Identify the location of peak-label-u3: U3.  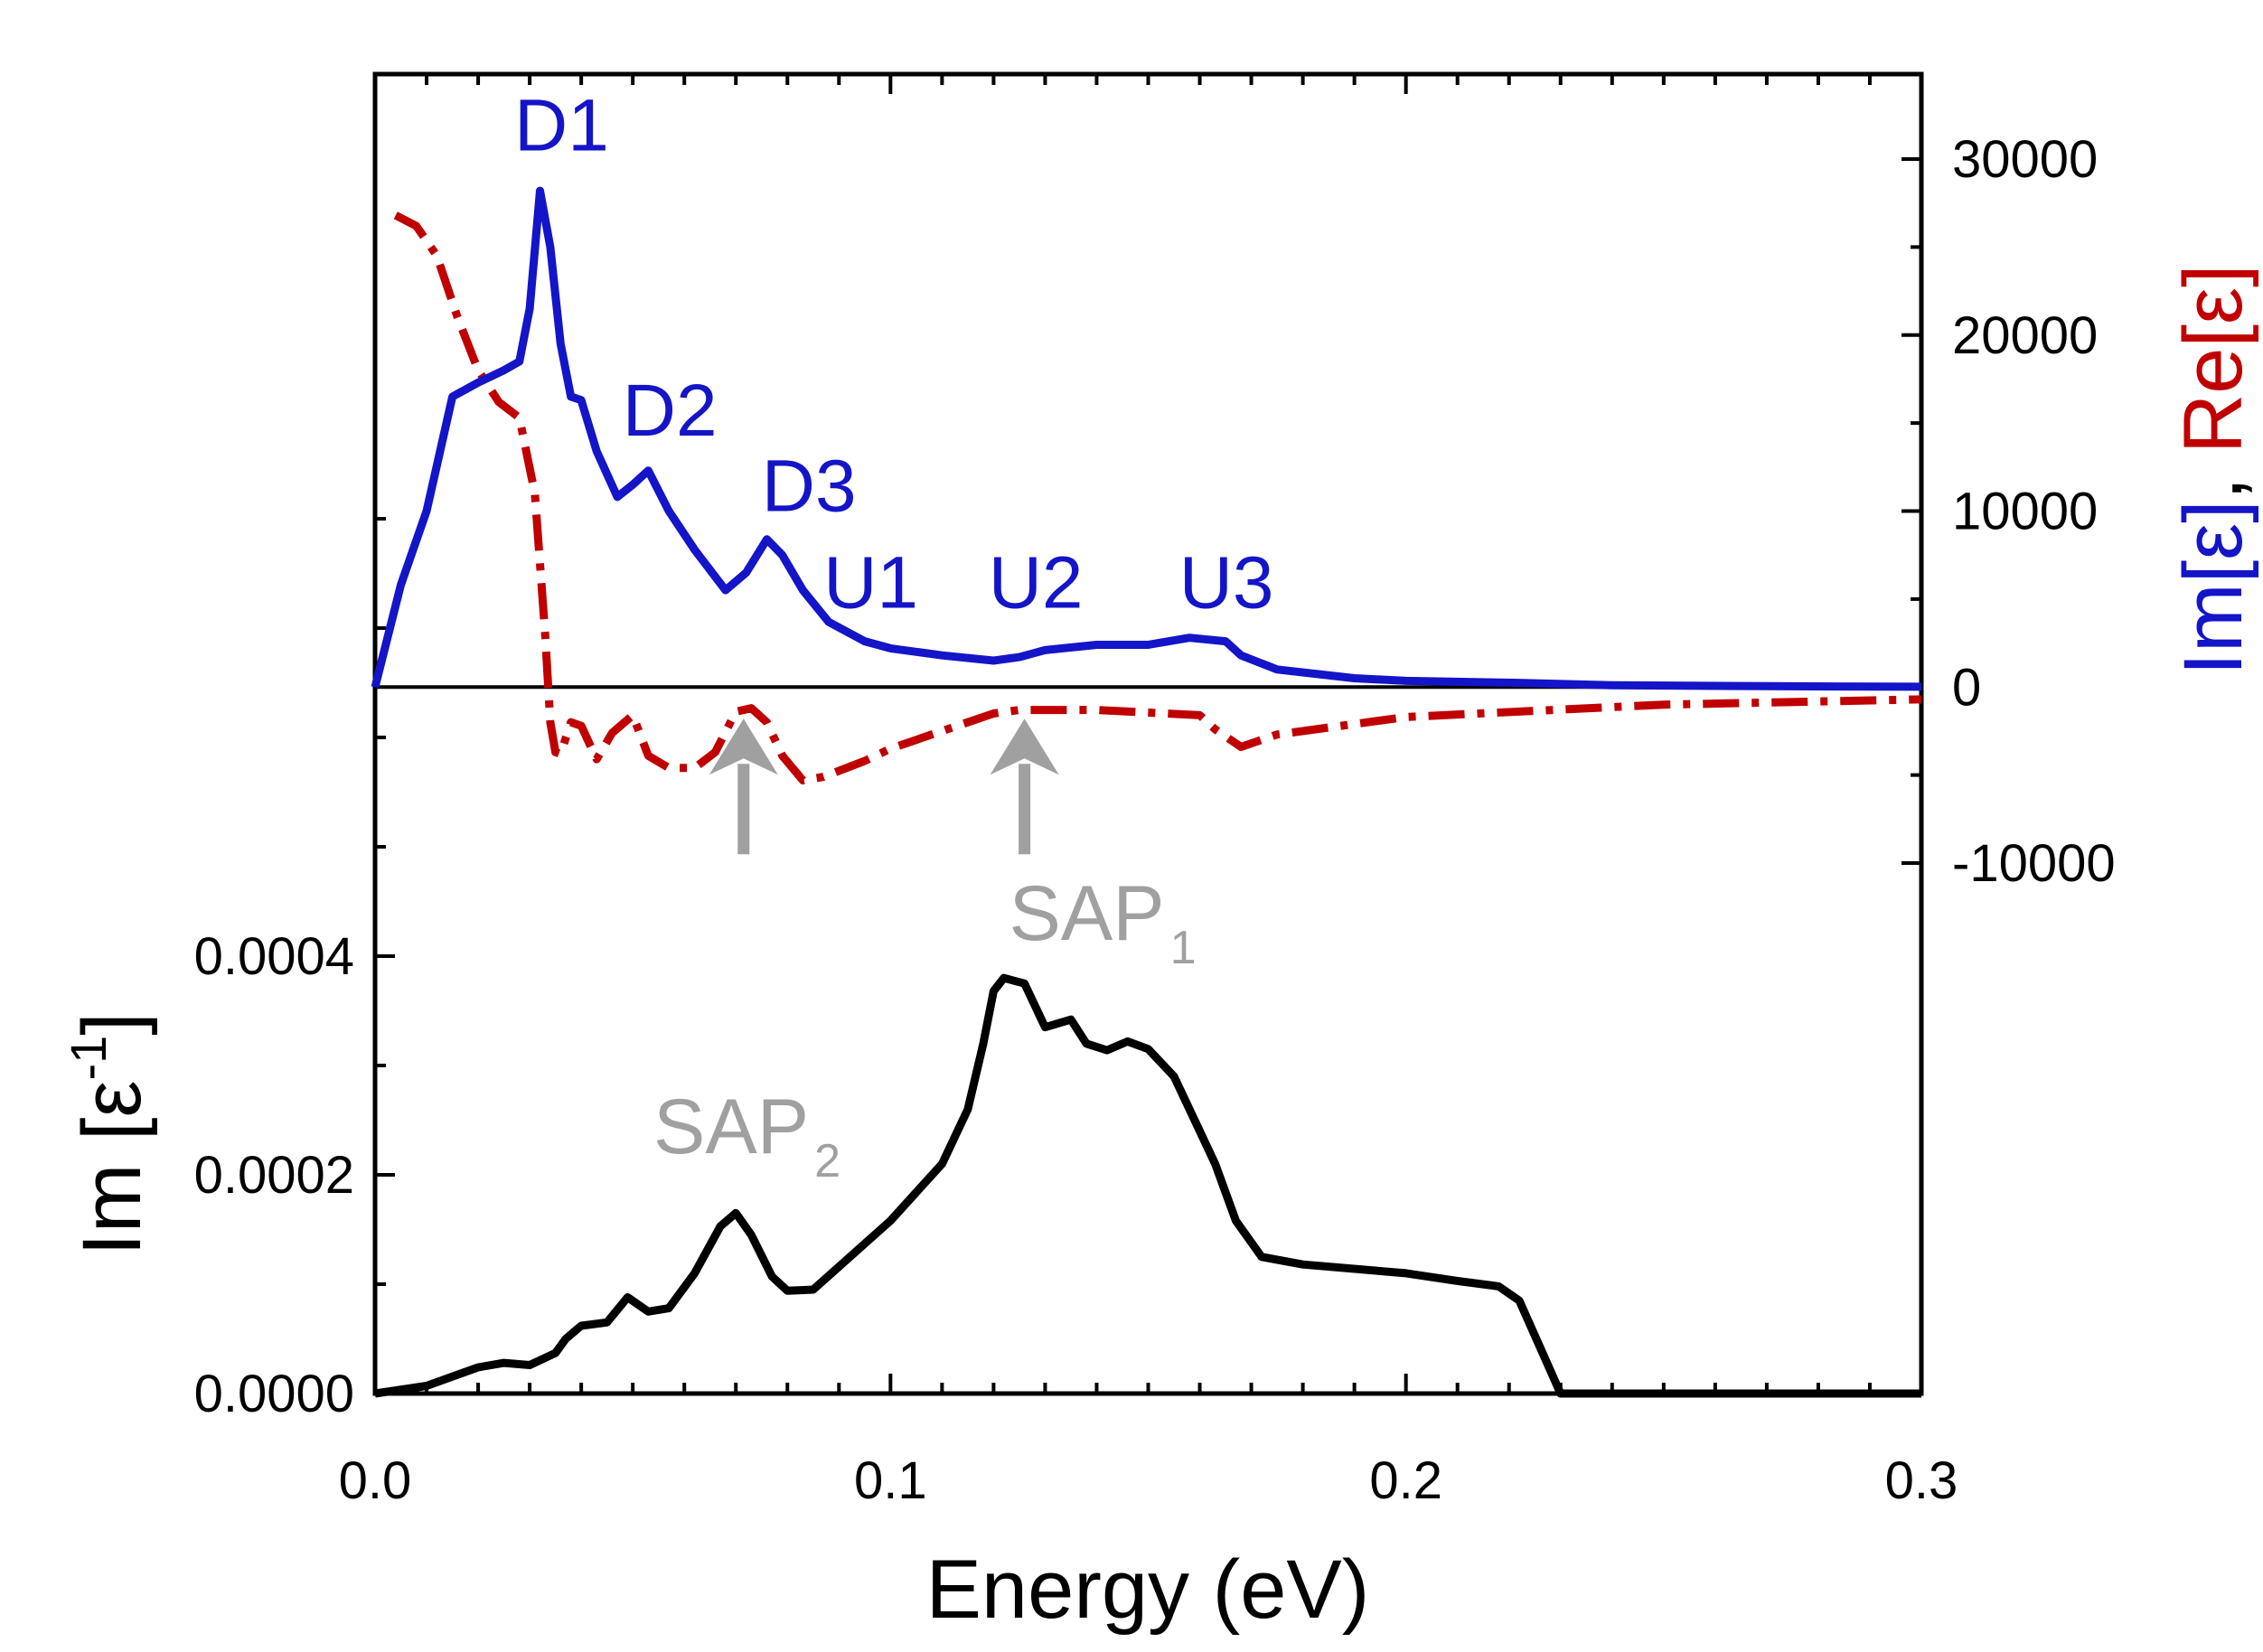
(1227, 583).